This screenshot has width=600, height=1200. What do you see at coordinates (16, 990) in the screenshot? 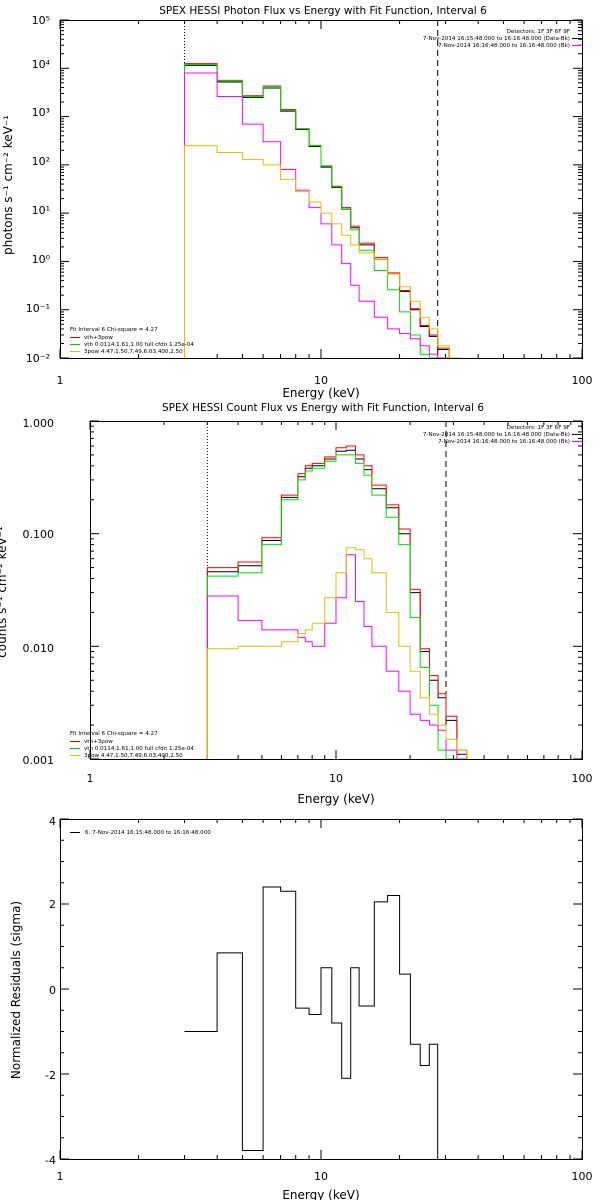
I see `y-axis-label: Normalized Residuals (sigma)` at bounding box center [16, 990].